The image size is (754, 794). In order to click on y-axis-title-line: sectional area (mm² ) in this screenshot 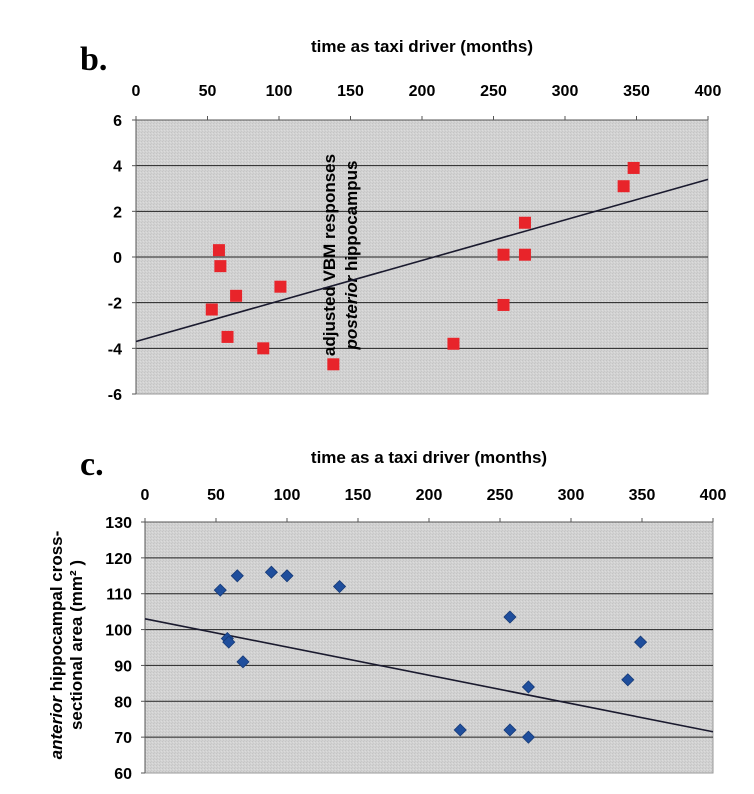, I will do `click(76, 645)`.